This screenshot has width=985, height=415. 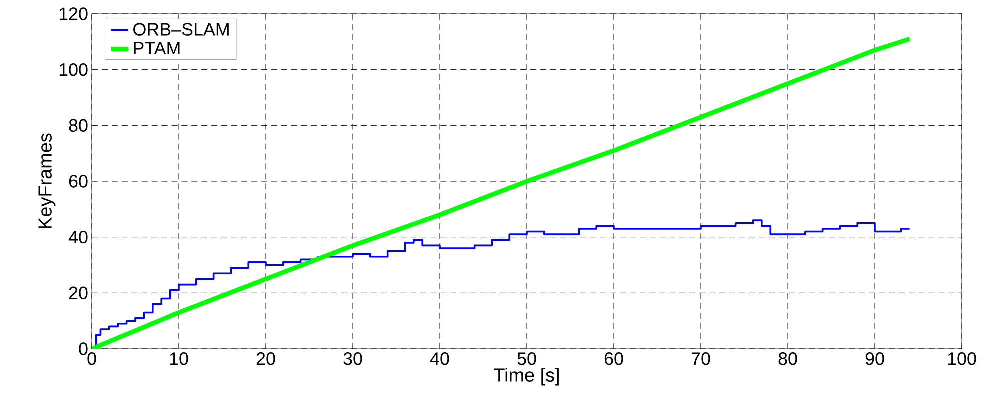 I want to click on y-tick-label: 60, so click(x=78, y=181).